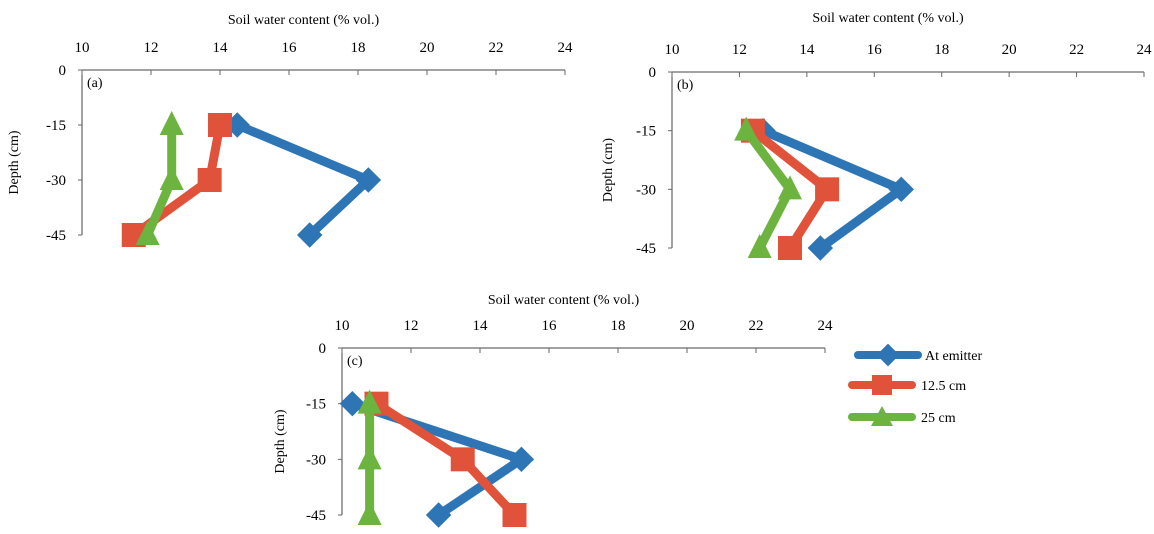 The height and width of the screenshot is (534, 1154). Describe the element at coordinates (938, 418) in the screenshot. I see `legend-label-25-cm: 25 cm` at that location.